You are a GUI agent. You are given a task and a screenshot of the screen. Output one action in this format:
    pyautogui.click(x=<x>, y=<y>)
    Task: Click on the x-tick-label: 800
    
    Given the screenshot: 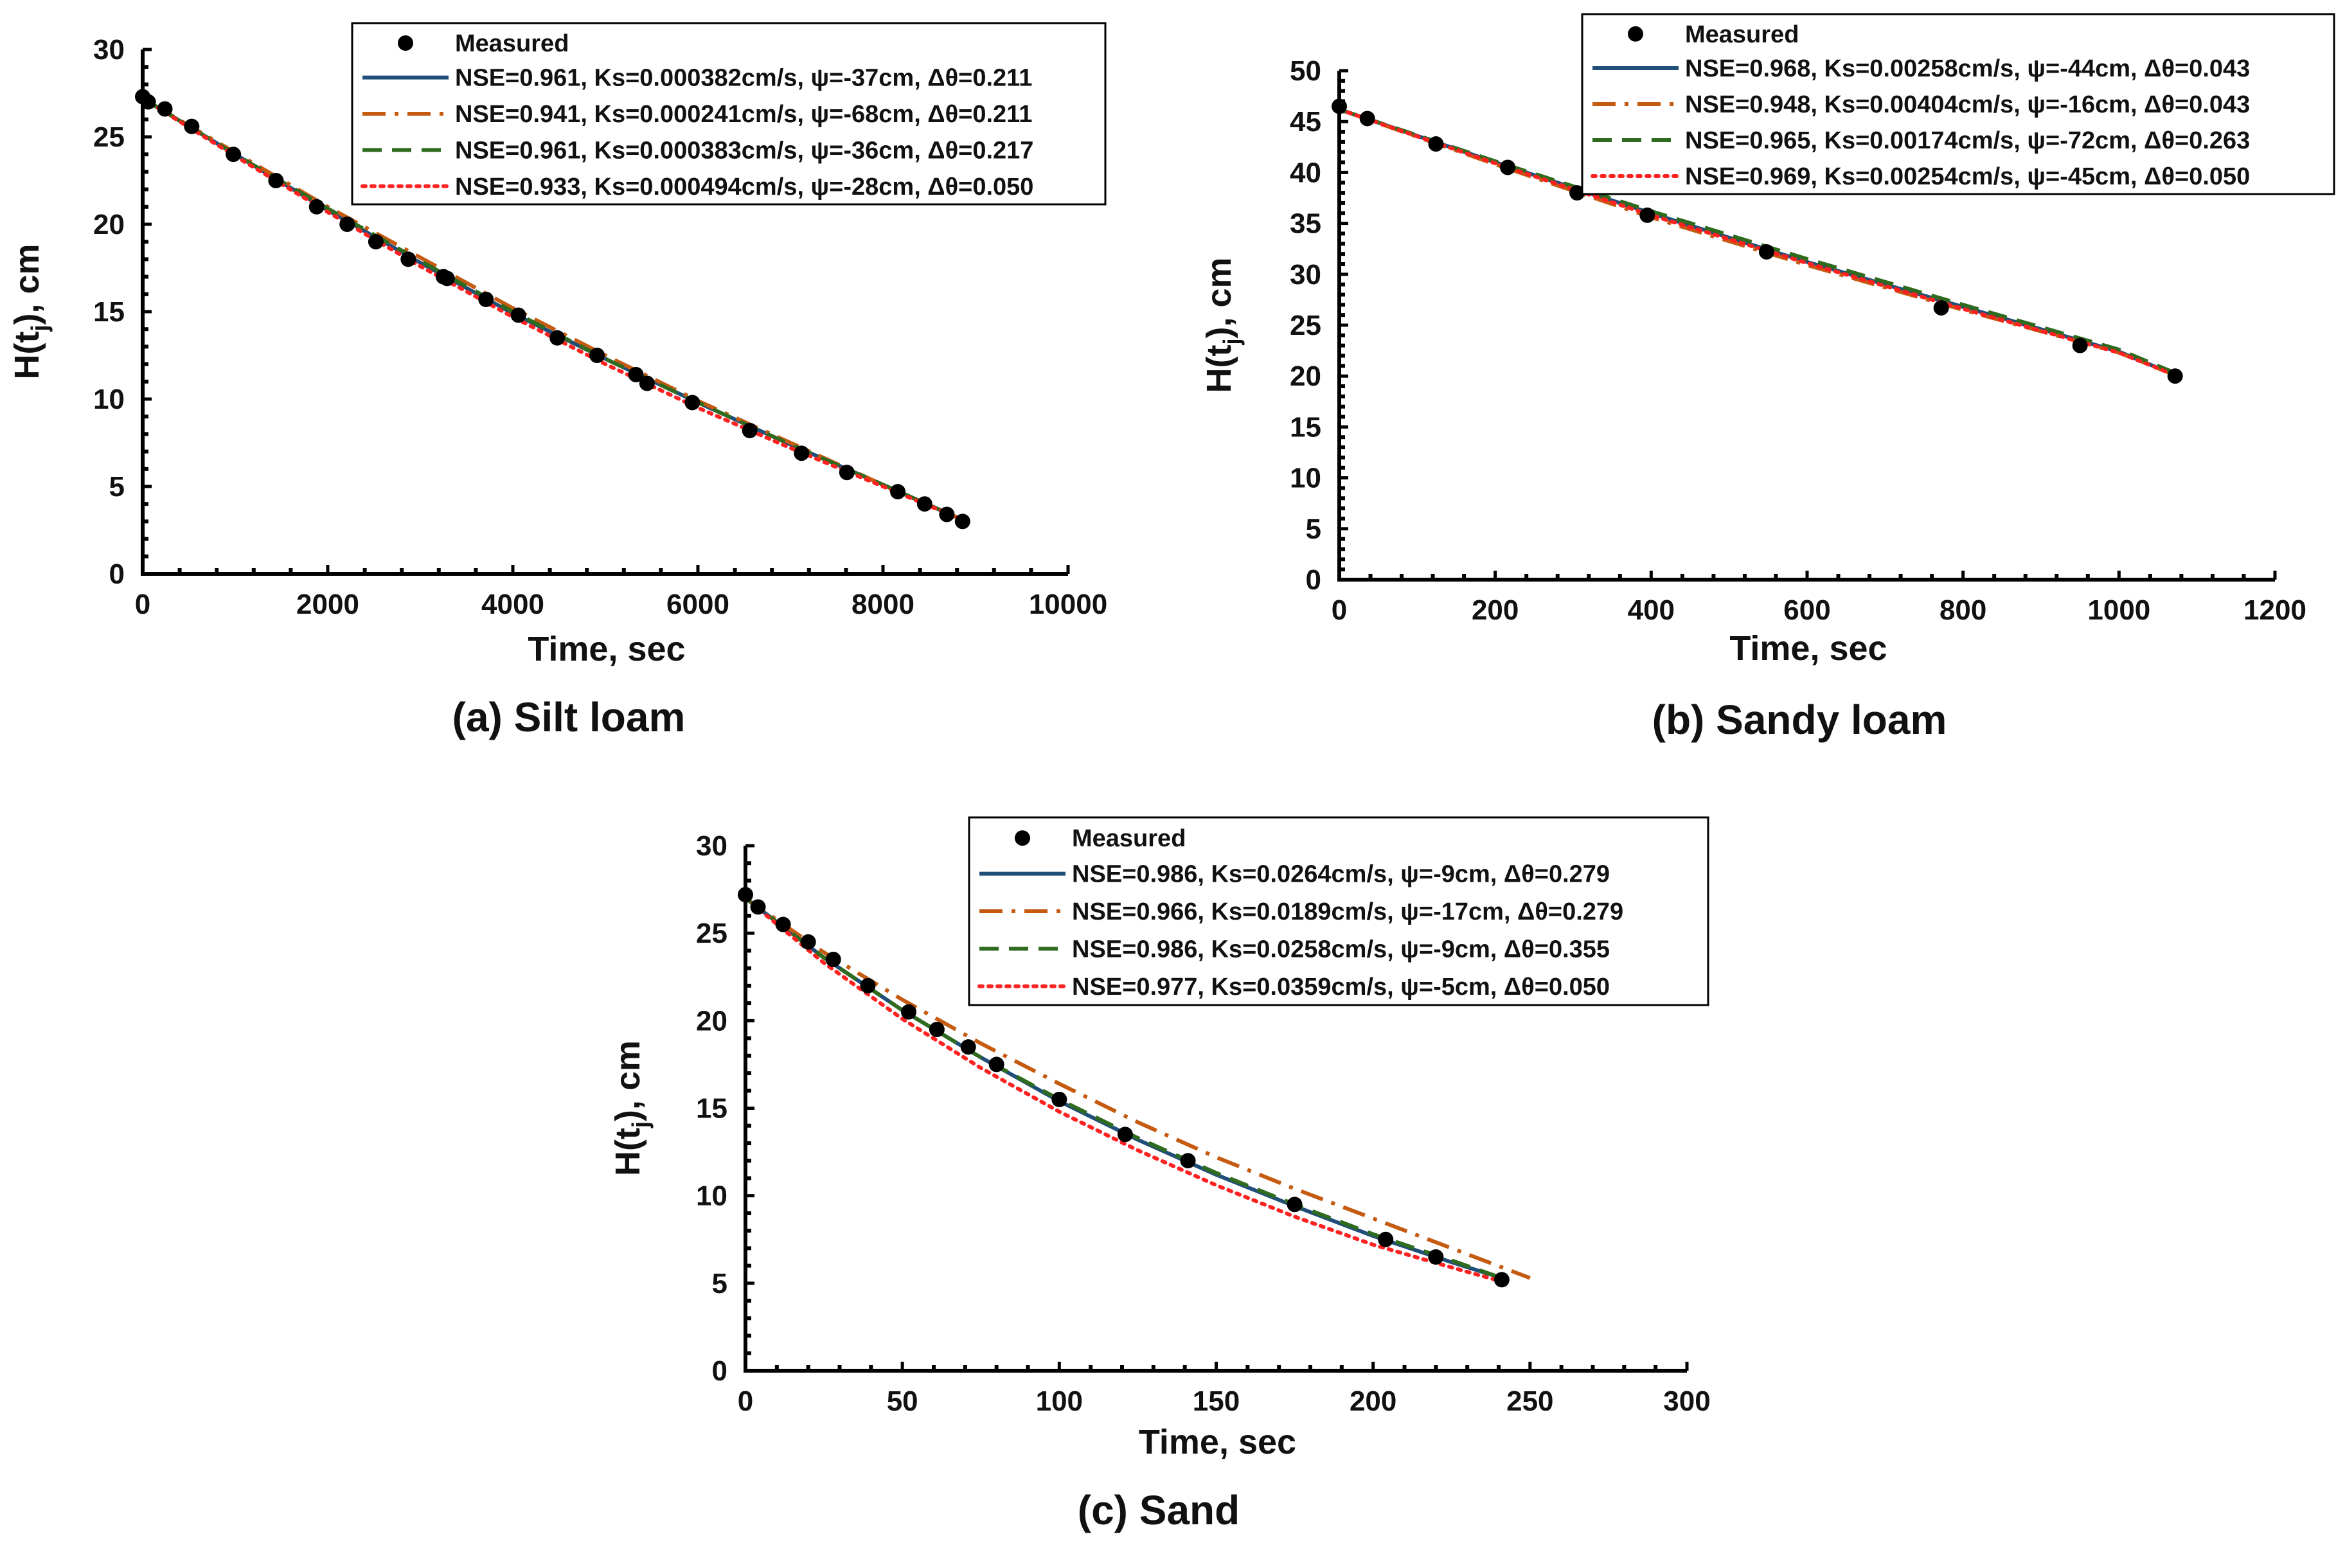 What is the action you would take?
    pyautogui.click(x=1962, y=610)
    